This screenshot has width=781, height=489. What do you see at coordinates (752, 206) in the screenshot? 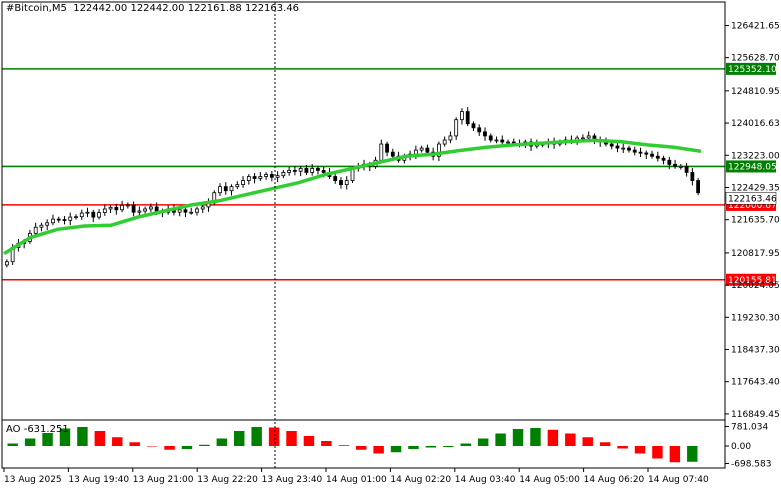
I see `price-level-label: 122000.67` at bounding box center [752, 206].